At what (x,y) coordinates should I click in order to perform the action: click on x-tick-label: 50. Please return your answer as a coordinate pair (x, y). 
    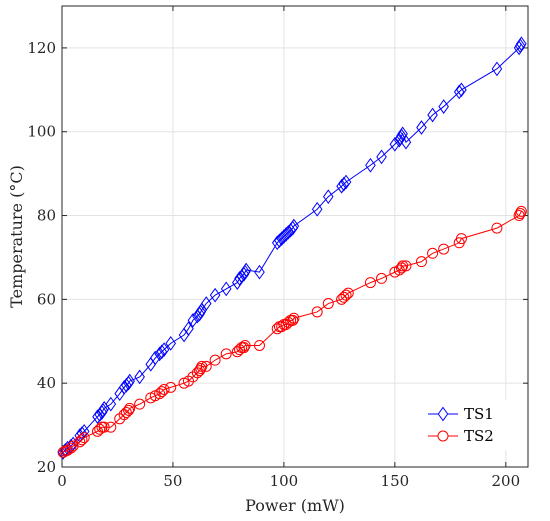
    Looking at the image, I should click on (172, 481).